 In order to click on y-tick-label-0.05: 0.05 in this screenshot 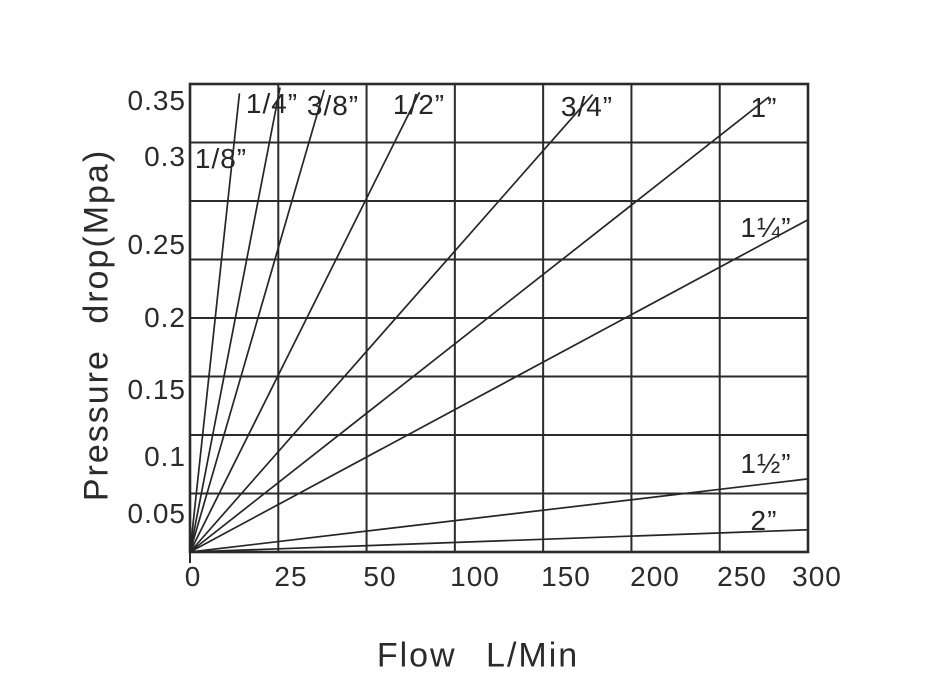, I will do `click(156, 513)`.